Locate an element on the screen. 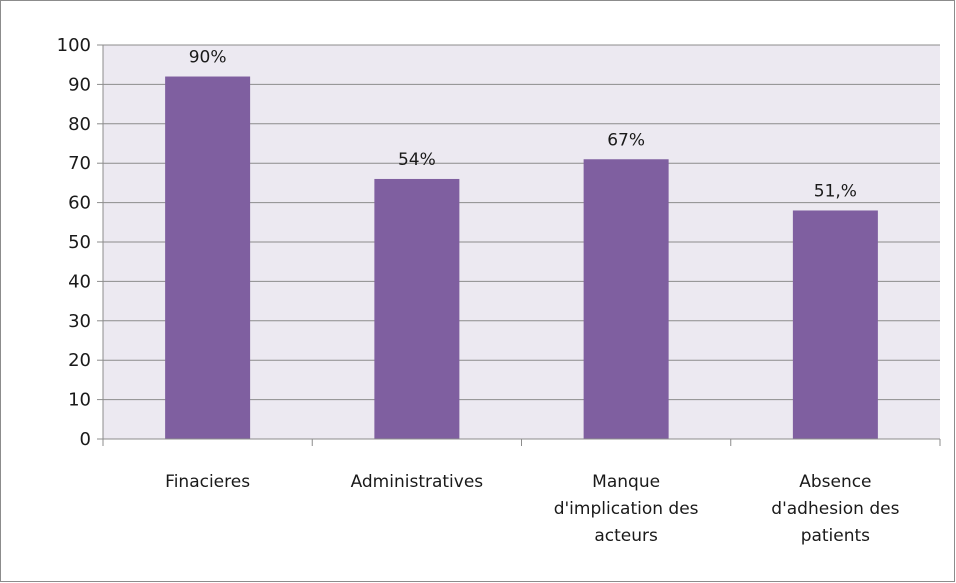  category-label: Manque d'implication des acteurs is located at coordinates (626, 509).